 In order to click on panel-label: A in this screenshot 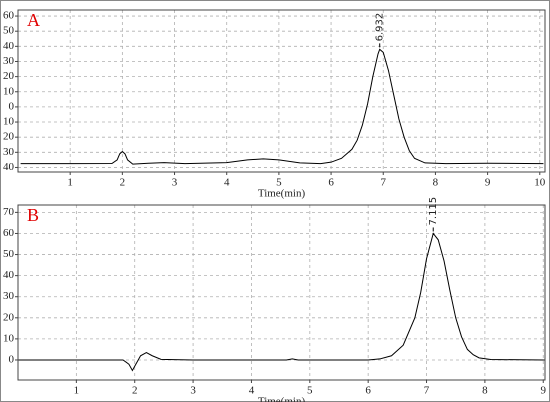, I will do `click(33, 20)`.